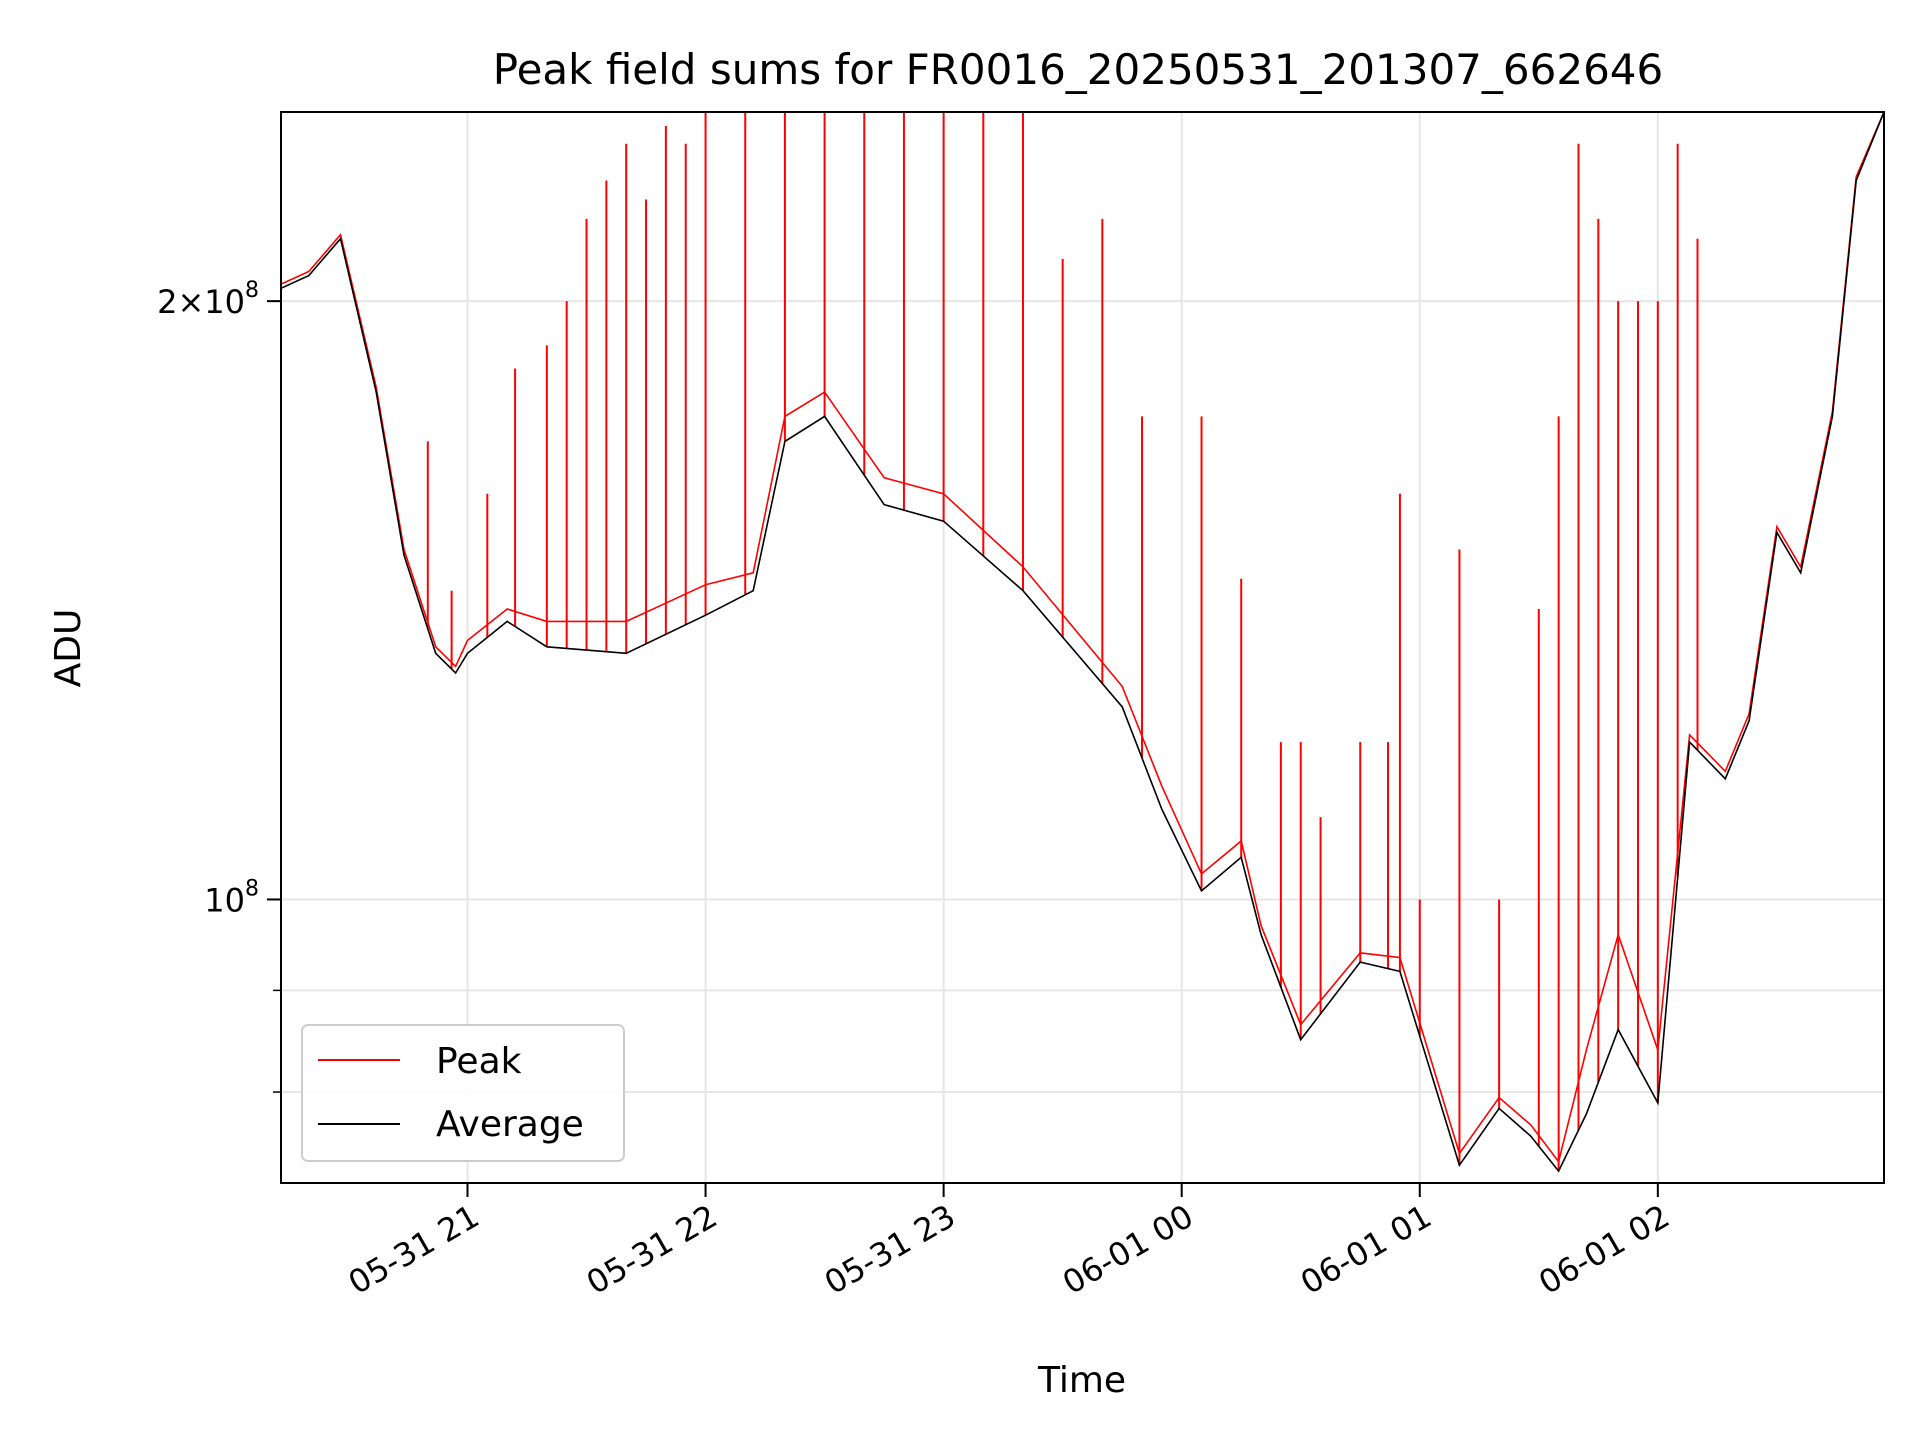  Describe the element at coordinates (463, 1093) in the screenshot. I see `legend: Peak Average` at that location.